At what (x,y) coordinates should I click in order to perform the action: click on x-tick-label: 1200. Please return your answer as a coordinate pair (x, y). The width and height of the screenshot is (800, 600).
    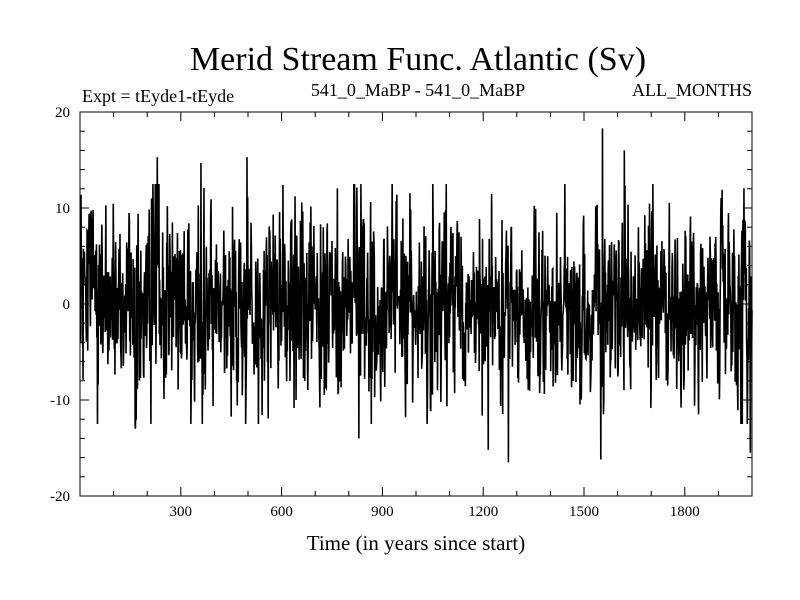
    Looking at the image, I should click on (483, 512).